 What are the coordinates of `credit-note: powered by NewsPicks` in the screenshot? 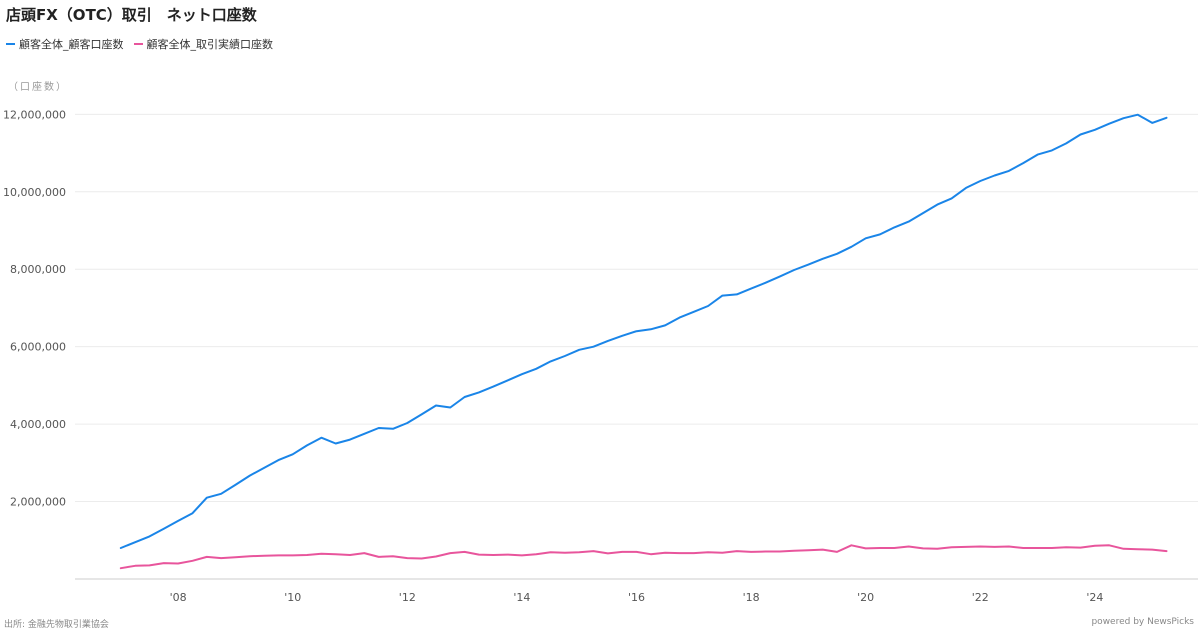 It's located at (1142, 622).